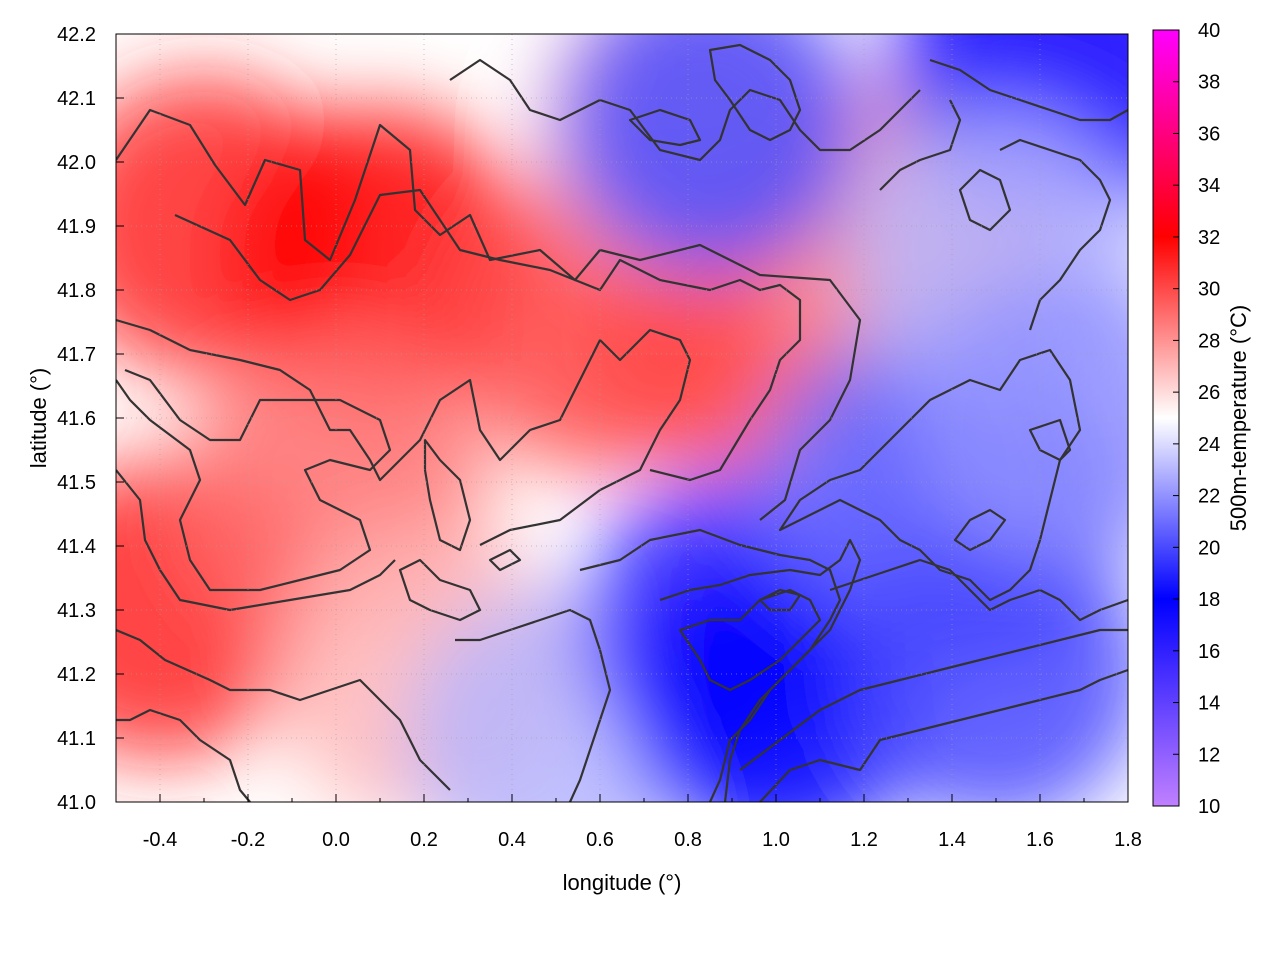  What do you see at coordinates (1209, 393) in the screenshot?
I see `colorbar-tick-label: 26` at bounding box center [1209, 393].